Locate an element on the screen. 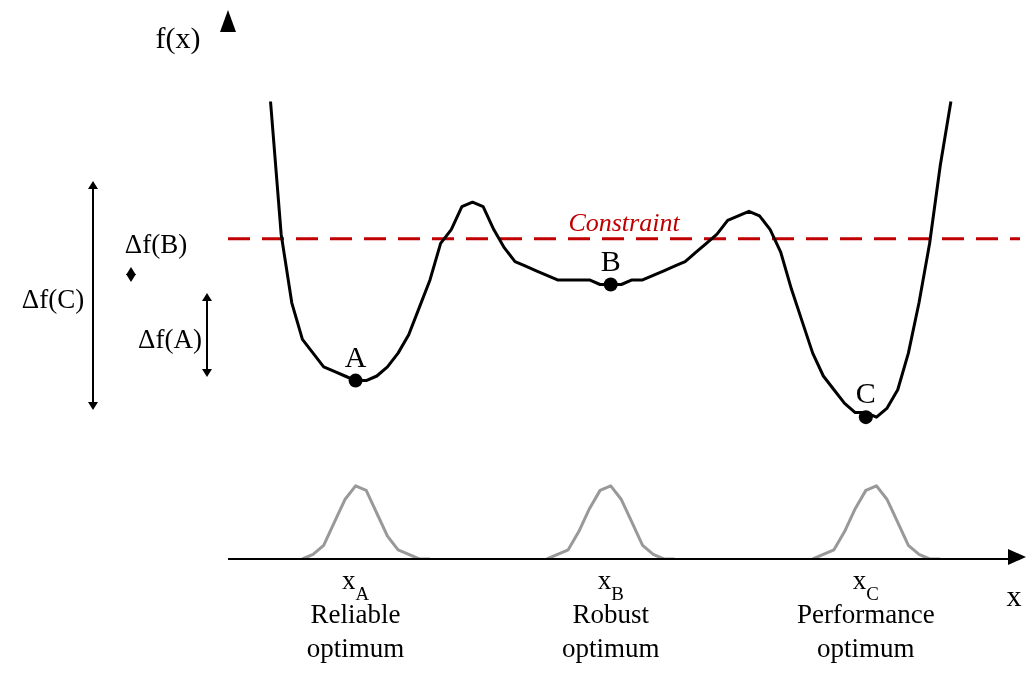 The image size is (1034, 675). text: Δf(B) is located at coordinates (156, 244).